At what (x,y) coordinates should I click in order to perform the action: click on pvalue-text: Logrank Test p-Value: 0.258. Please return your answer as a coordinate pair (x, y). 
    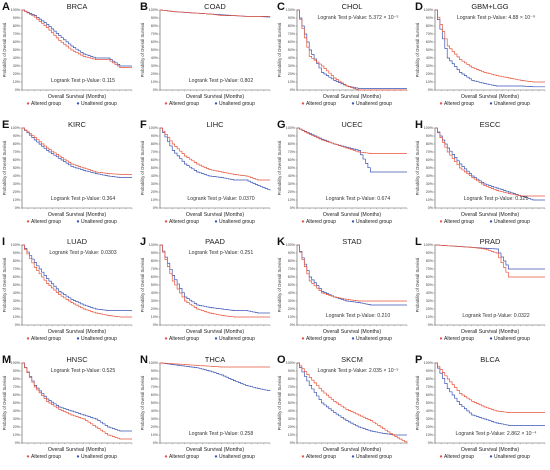
    Looking at the image, I should click on (220, 434).